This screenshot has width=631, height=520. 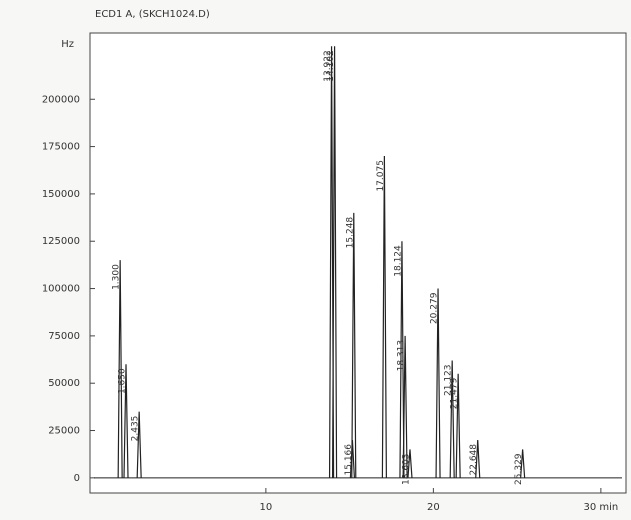 What do you see at coordinates (61, 289) in the screenshot?
I see `y-tick-label: 100000` at bounding box center [61, 289].